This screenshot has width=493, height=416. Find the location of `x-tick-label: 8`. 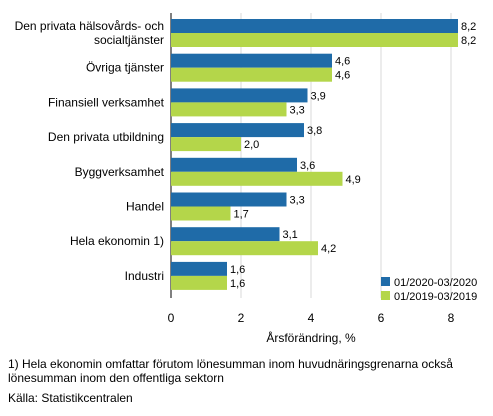

x-tick-label: 8 is located at coordinates (451, 318).